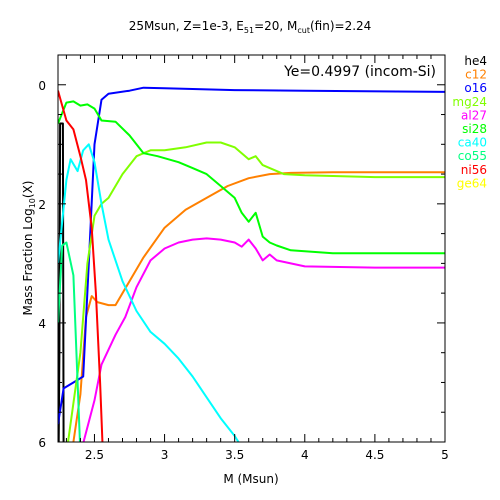 This screenshot has height=500, width=500. I want to click on legend-item-ni56: ni56, so click(474, 170).